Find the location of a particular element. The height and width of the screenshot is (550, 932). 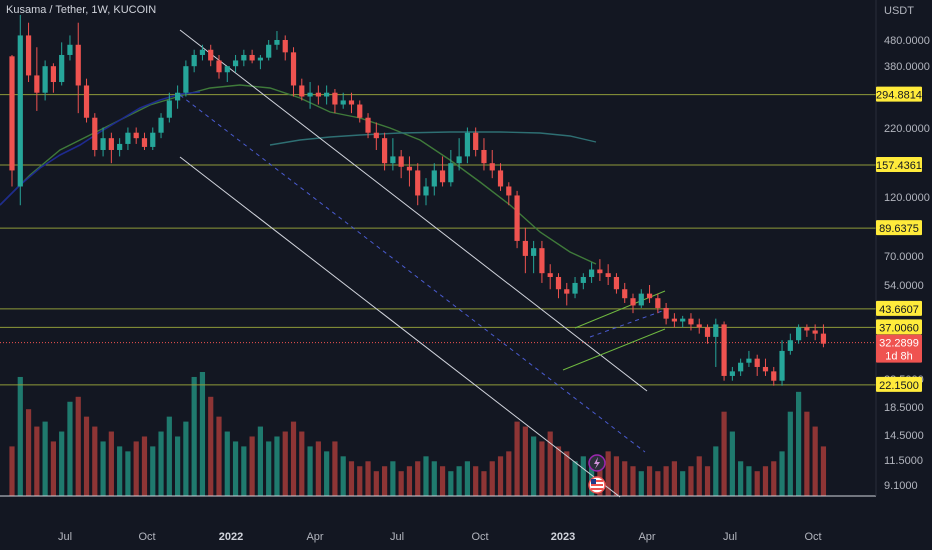

level-price-label: 294.8814 is located at coordinates (899, 96).